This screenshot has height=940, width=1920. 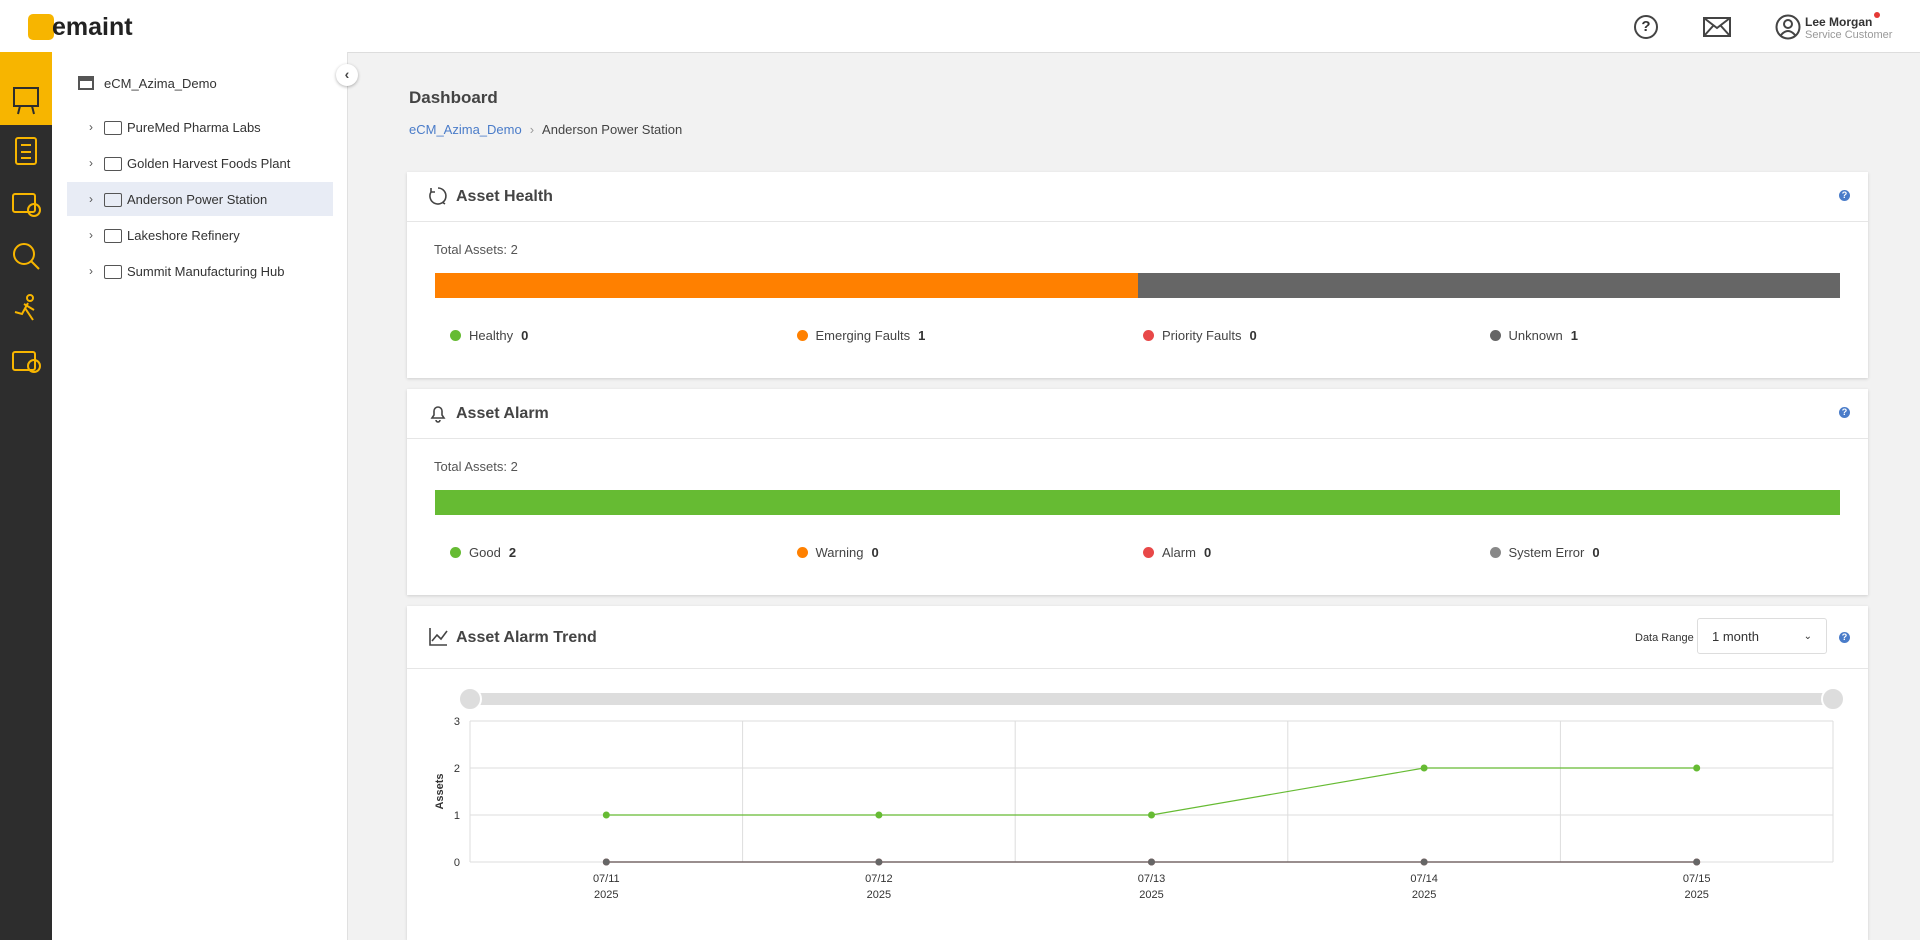 I want to click on legend-item: Good 2, so click(x=483, y=552).